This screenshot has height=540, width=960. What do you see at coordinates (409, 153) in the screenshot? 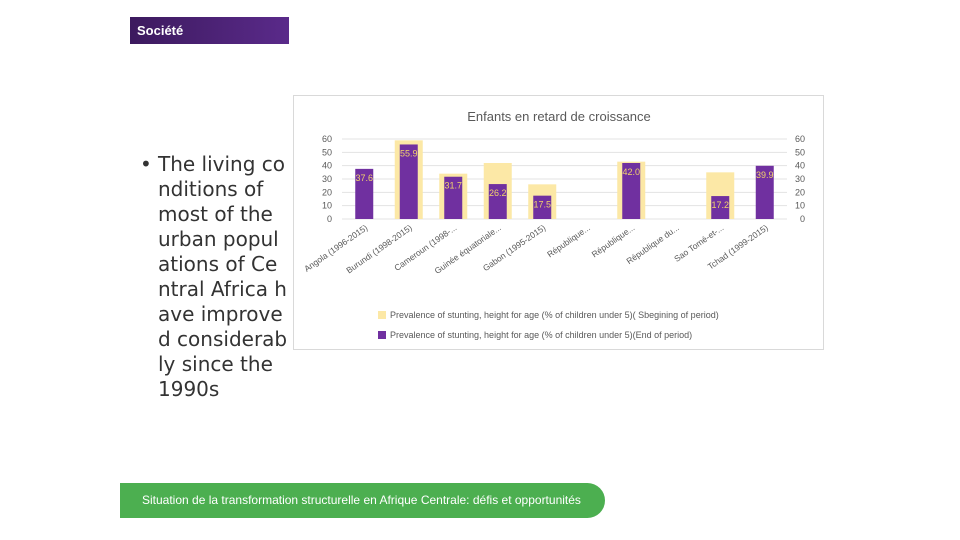
I see `data-label: 55.9` at bounding box center [409, 153].